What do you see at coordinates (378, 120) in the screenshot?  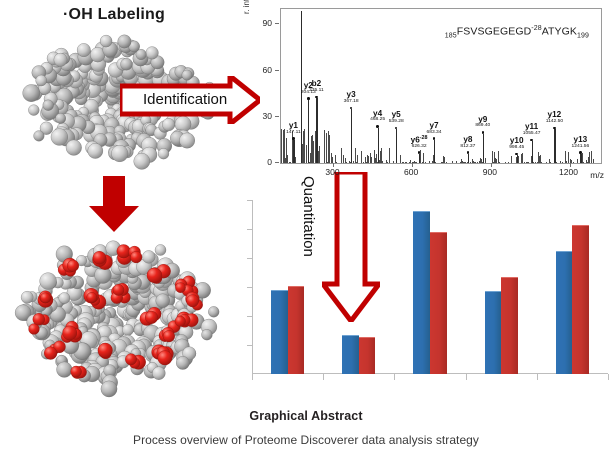 I see `spectrum-peak-mz: 468.25` at bounding box center [378, 120].